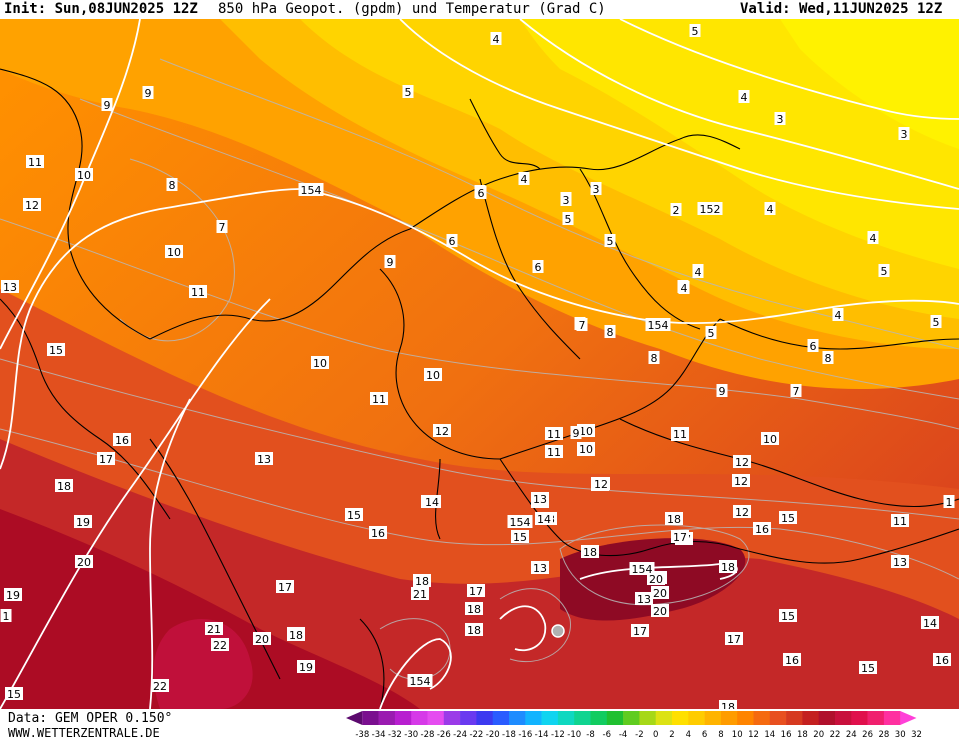 This screenshot has width=959, height=741. I want to click on temperature-value: 14, so click(432, 502).